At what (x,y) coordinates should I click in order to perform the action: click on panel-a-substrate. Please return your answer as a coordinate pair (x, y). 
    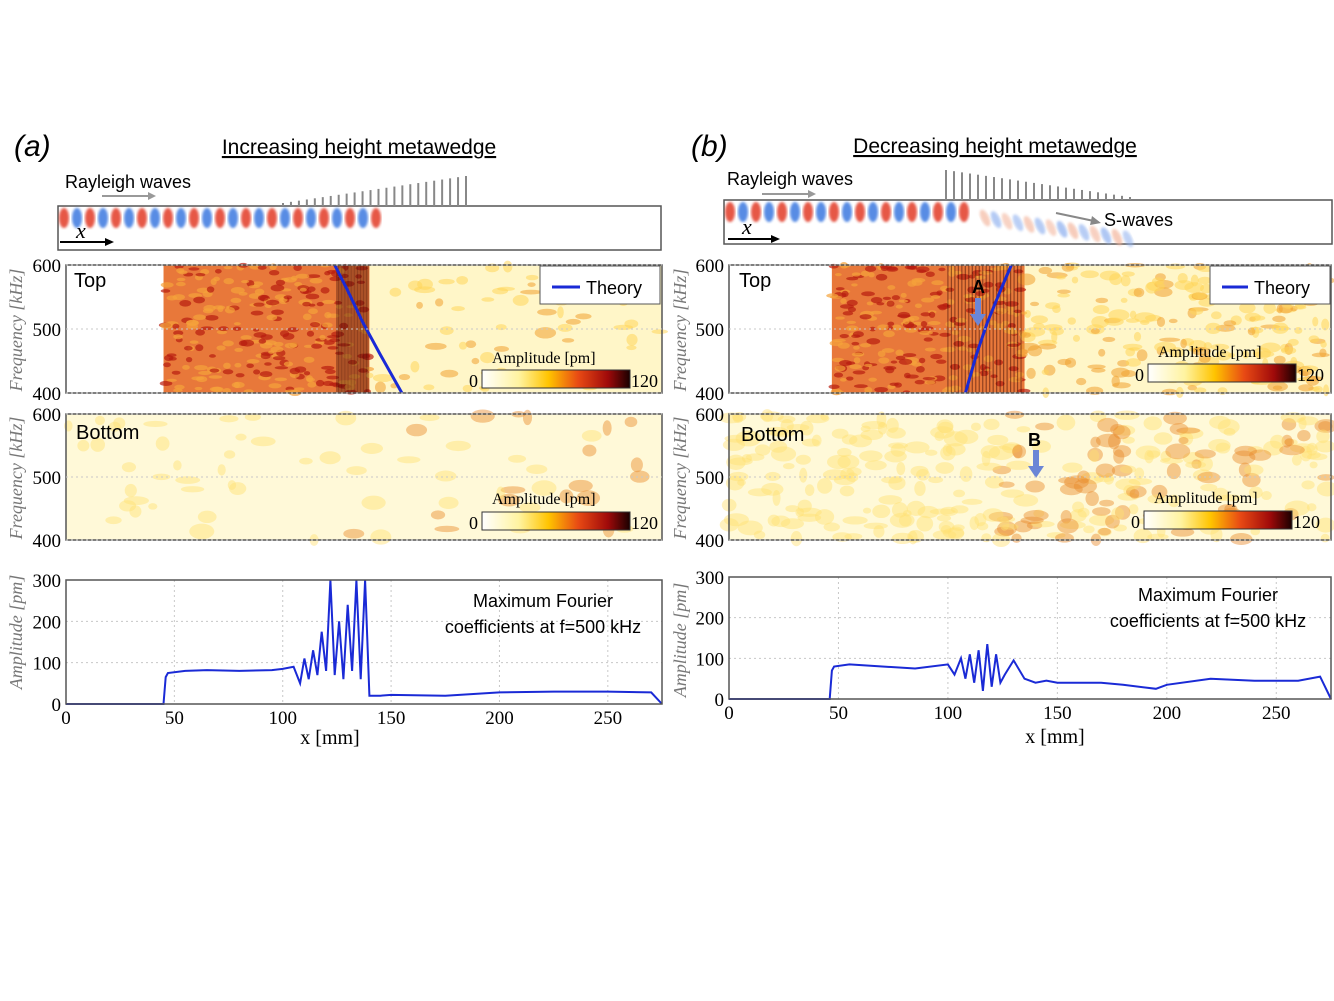
    Looking at the image, I should click on (359, 228).